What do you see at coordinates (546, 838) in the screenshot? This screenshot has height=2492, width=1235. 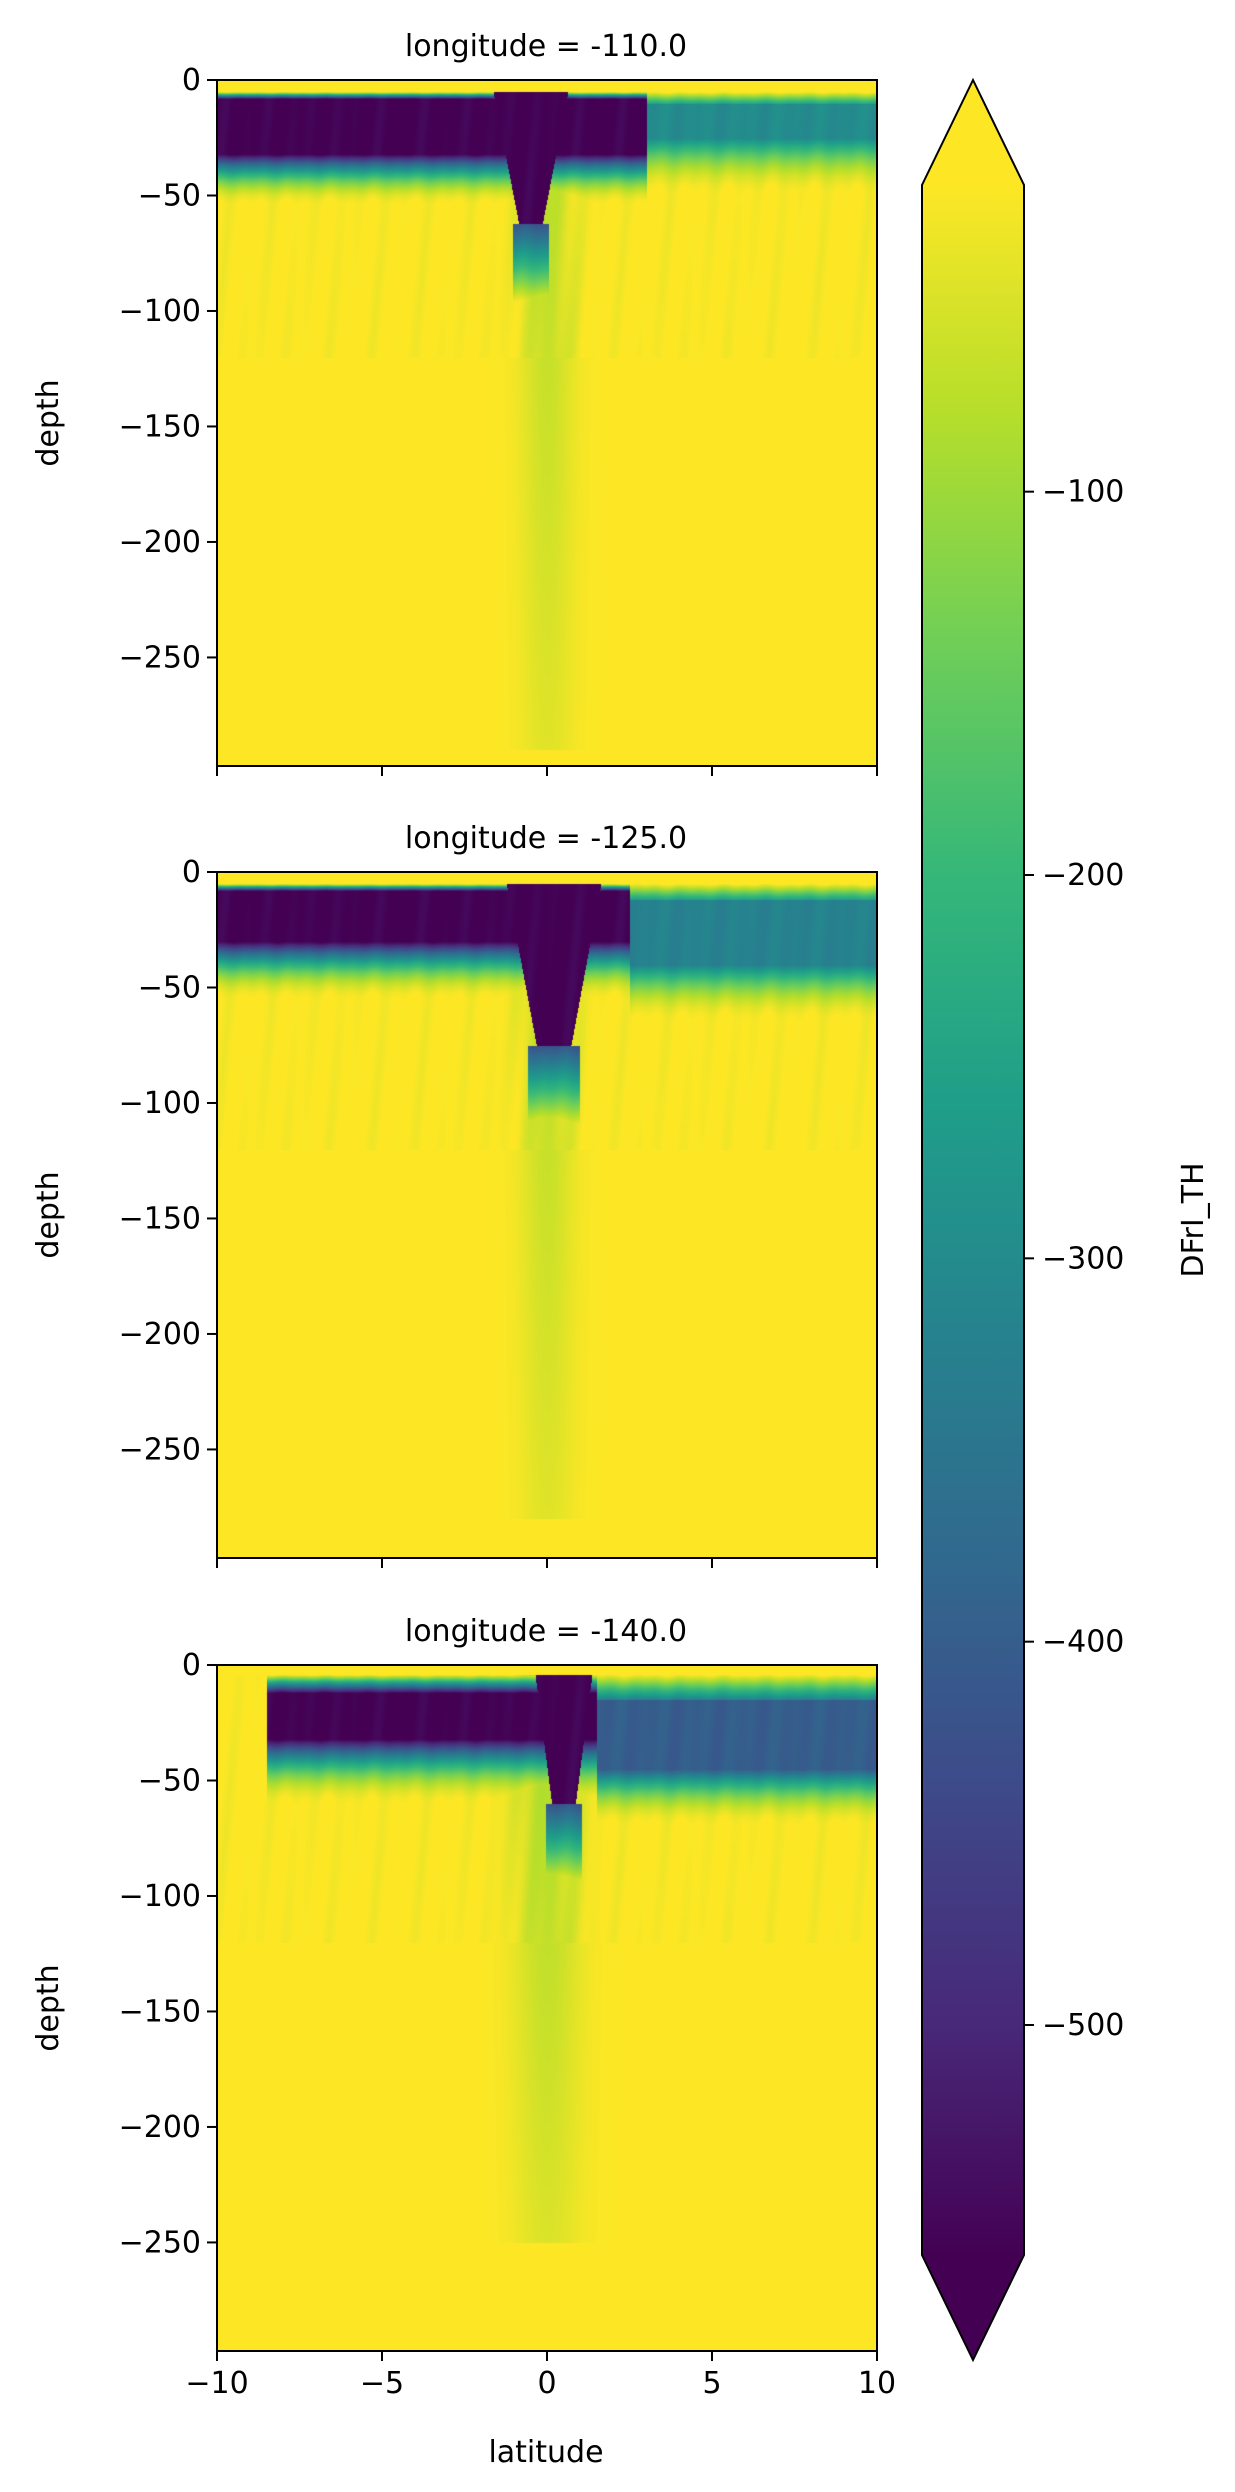 I see `panel-title: longitude = -125.0` at bounding box center [546, 838].